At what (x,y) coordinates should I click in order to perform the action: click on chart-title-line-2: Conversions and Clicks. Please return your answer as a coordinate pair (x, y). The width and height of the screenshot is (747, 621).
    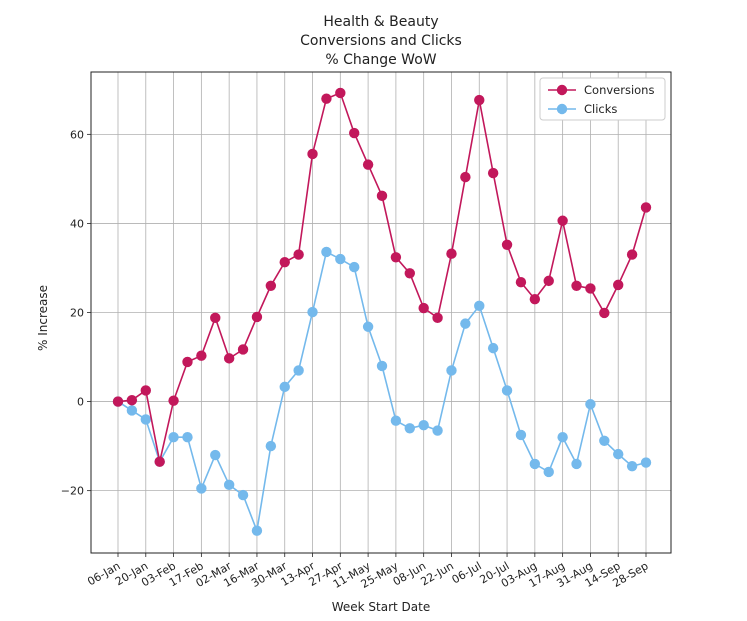
    Looking at the image, I should click on (381, 41).